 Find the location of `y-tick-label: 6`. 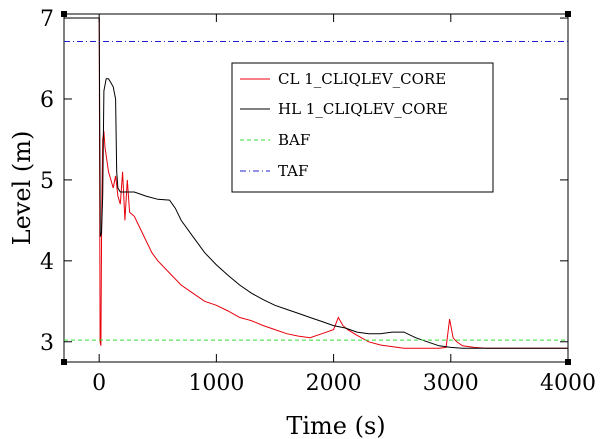

y-tick-label: 6 is located at coordinates (47, 100).